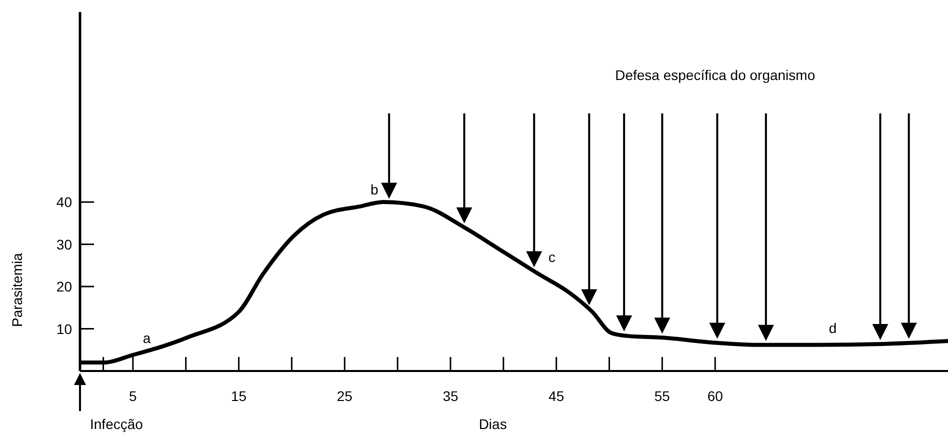 The image size is (948, 439). What do you see at coordinates (17, 289) in the screenshot?
I see `y-axis-title: Parasitemia` at bounding box center [17, 289].